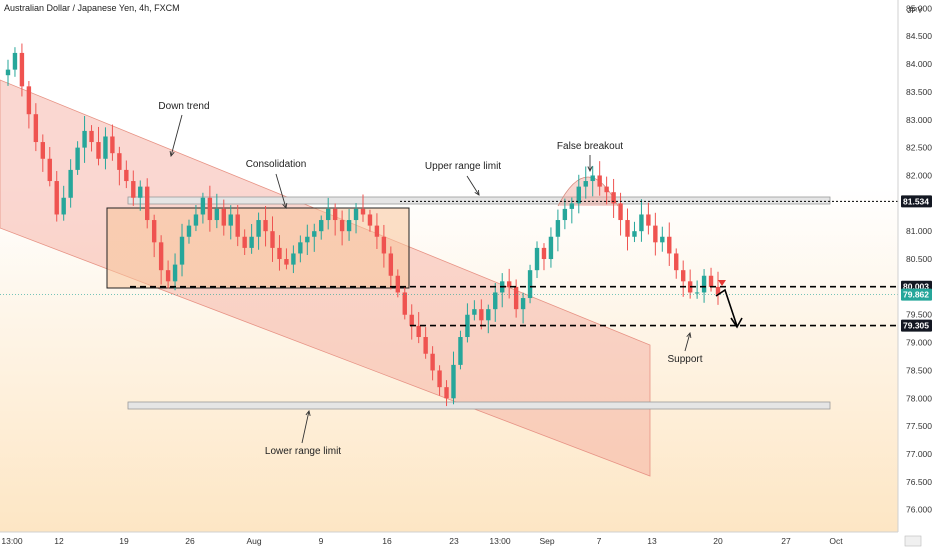  Describe the element at coordinates (916, 201) in the screenshot. I see `price-tag-label: 81.534` at that location.